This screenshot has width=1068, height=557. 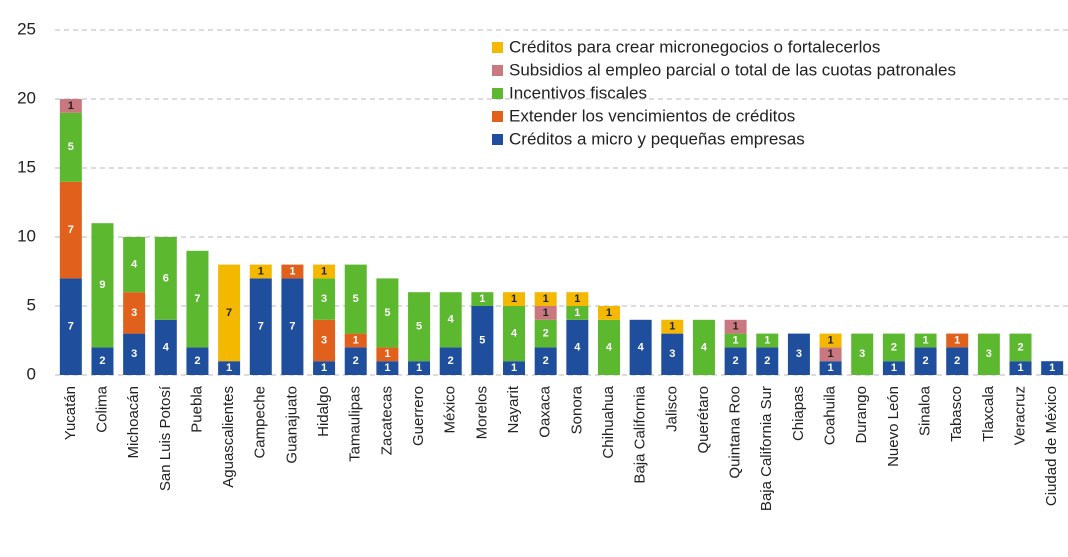 What do you see at coordinates (228, 437) in the screenshot?
I see `x-tick-label: Aguascalientes` at bounding box center [228, 437].